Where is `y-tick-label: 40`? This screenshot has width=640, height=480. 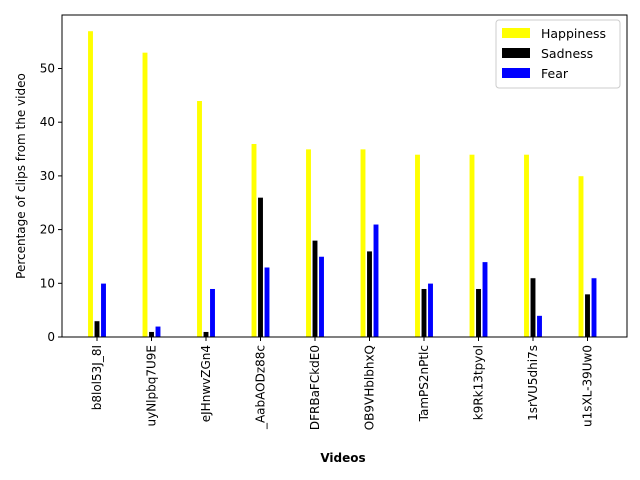
y-tick-label: 40 is located at coordinates (47, 122).